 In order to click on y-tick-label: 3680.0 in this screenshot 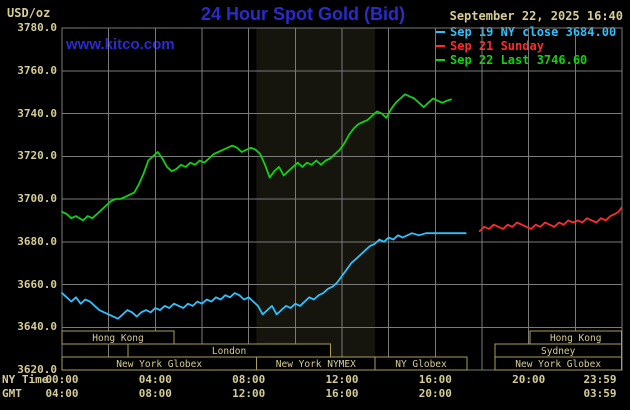, I will do `click(37, 241)`.